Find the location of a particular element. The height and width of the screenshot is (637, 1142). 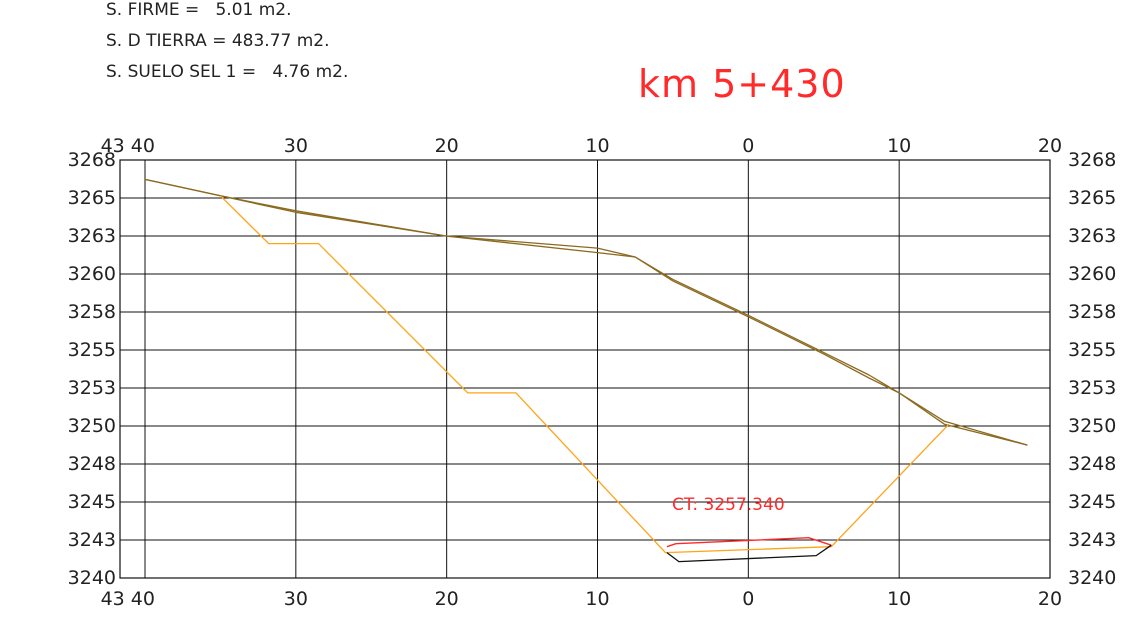

y-tick-left: 3258 is located at coordinates (92, 312).